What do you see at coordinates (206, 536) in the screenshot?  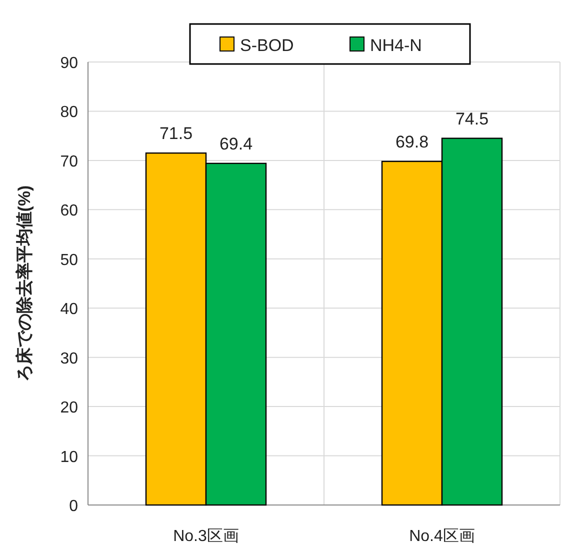 I see `x-tick-label: No.3区画` at bounding box center [206, 536].